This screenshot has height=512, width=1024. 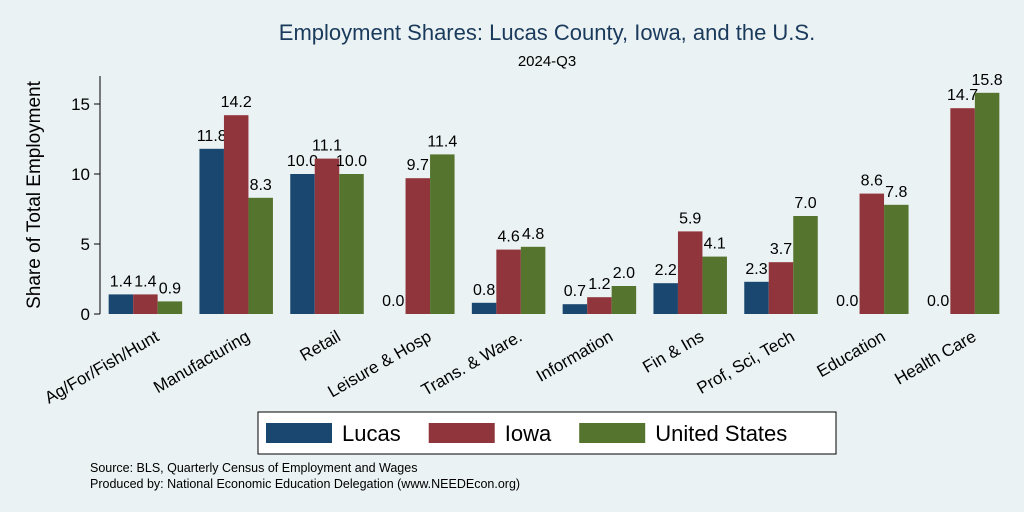 I want to click on data-label-2-2: 10.0, so click(x=351, y=161).